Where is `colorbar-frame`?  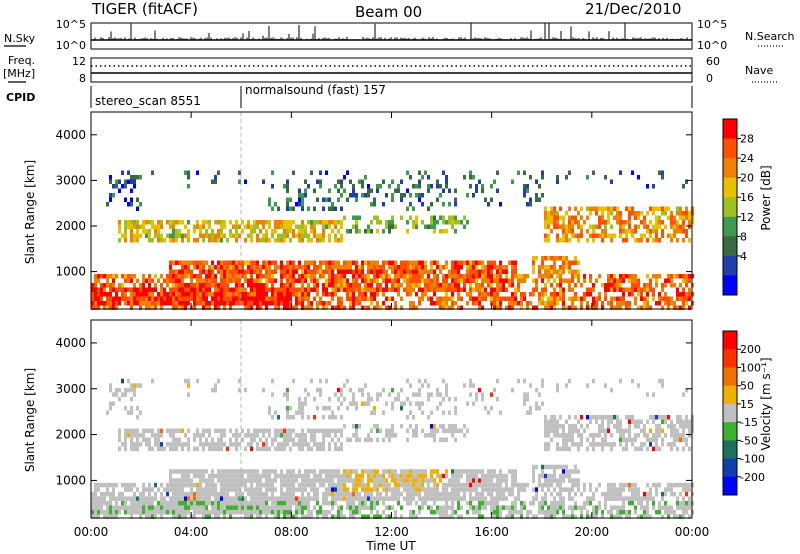
colorbar-frame is located at coordinates (730, 207).